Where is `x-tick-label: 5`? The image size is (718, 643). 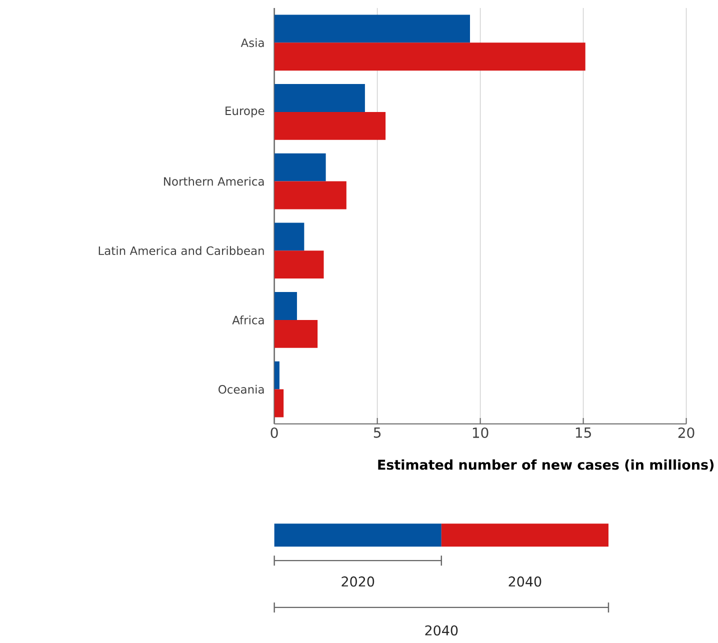
x-tick-label: 5 is located at coordinates (377, 432).